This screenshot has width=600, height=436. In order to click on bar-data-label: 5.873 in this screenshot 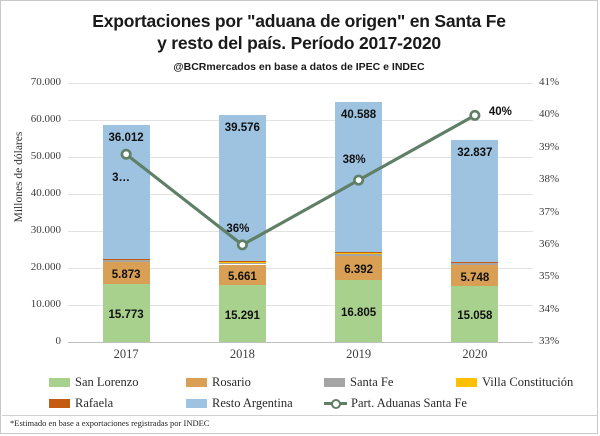, I will do `click(126, 274)`.